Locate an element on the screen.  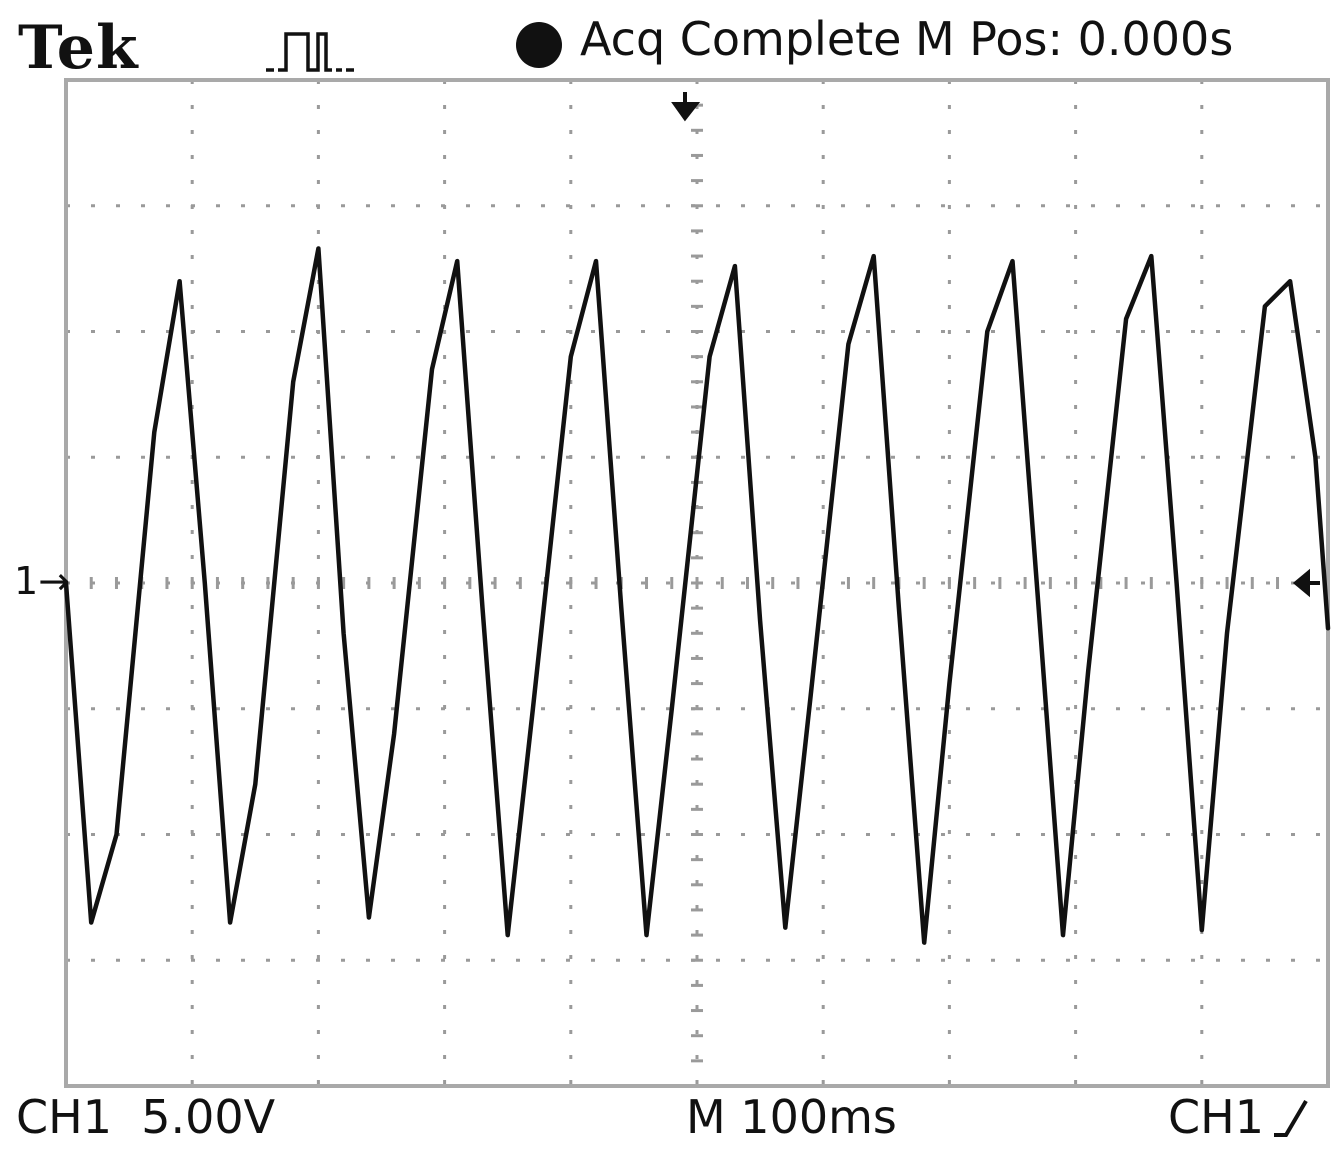
run-pulse-icon is located at coordinates (310, 52).